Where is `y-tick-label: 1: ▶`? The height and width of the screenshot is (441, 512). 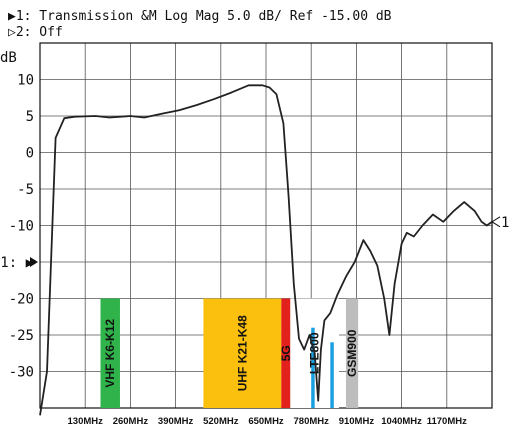 y-tick-label: 1: ▶ is located at coordinates (17, 263).